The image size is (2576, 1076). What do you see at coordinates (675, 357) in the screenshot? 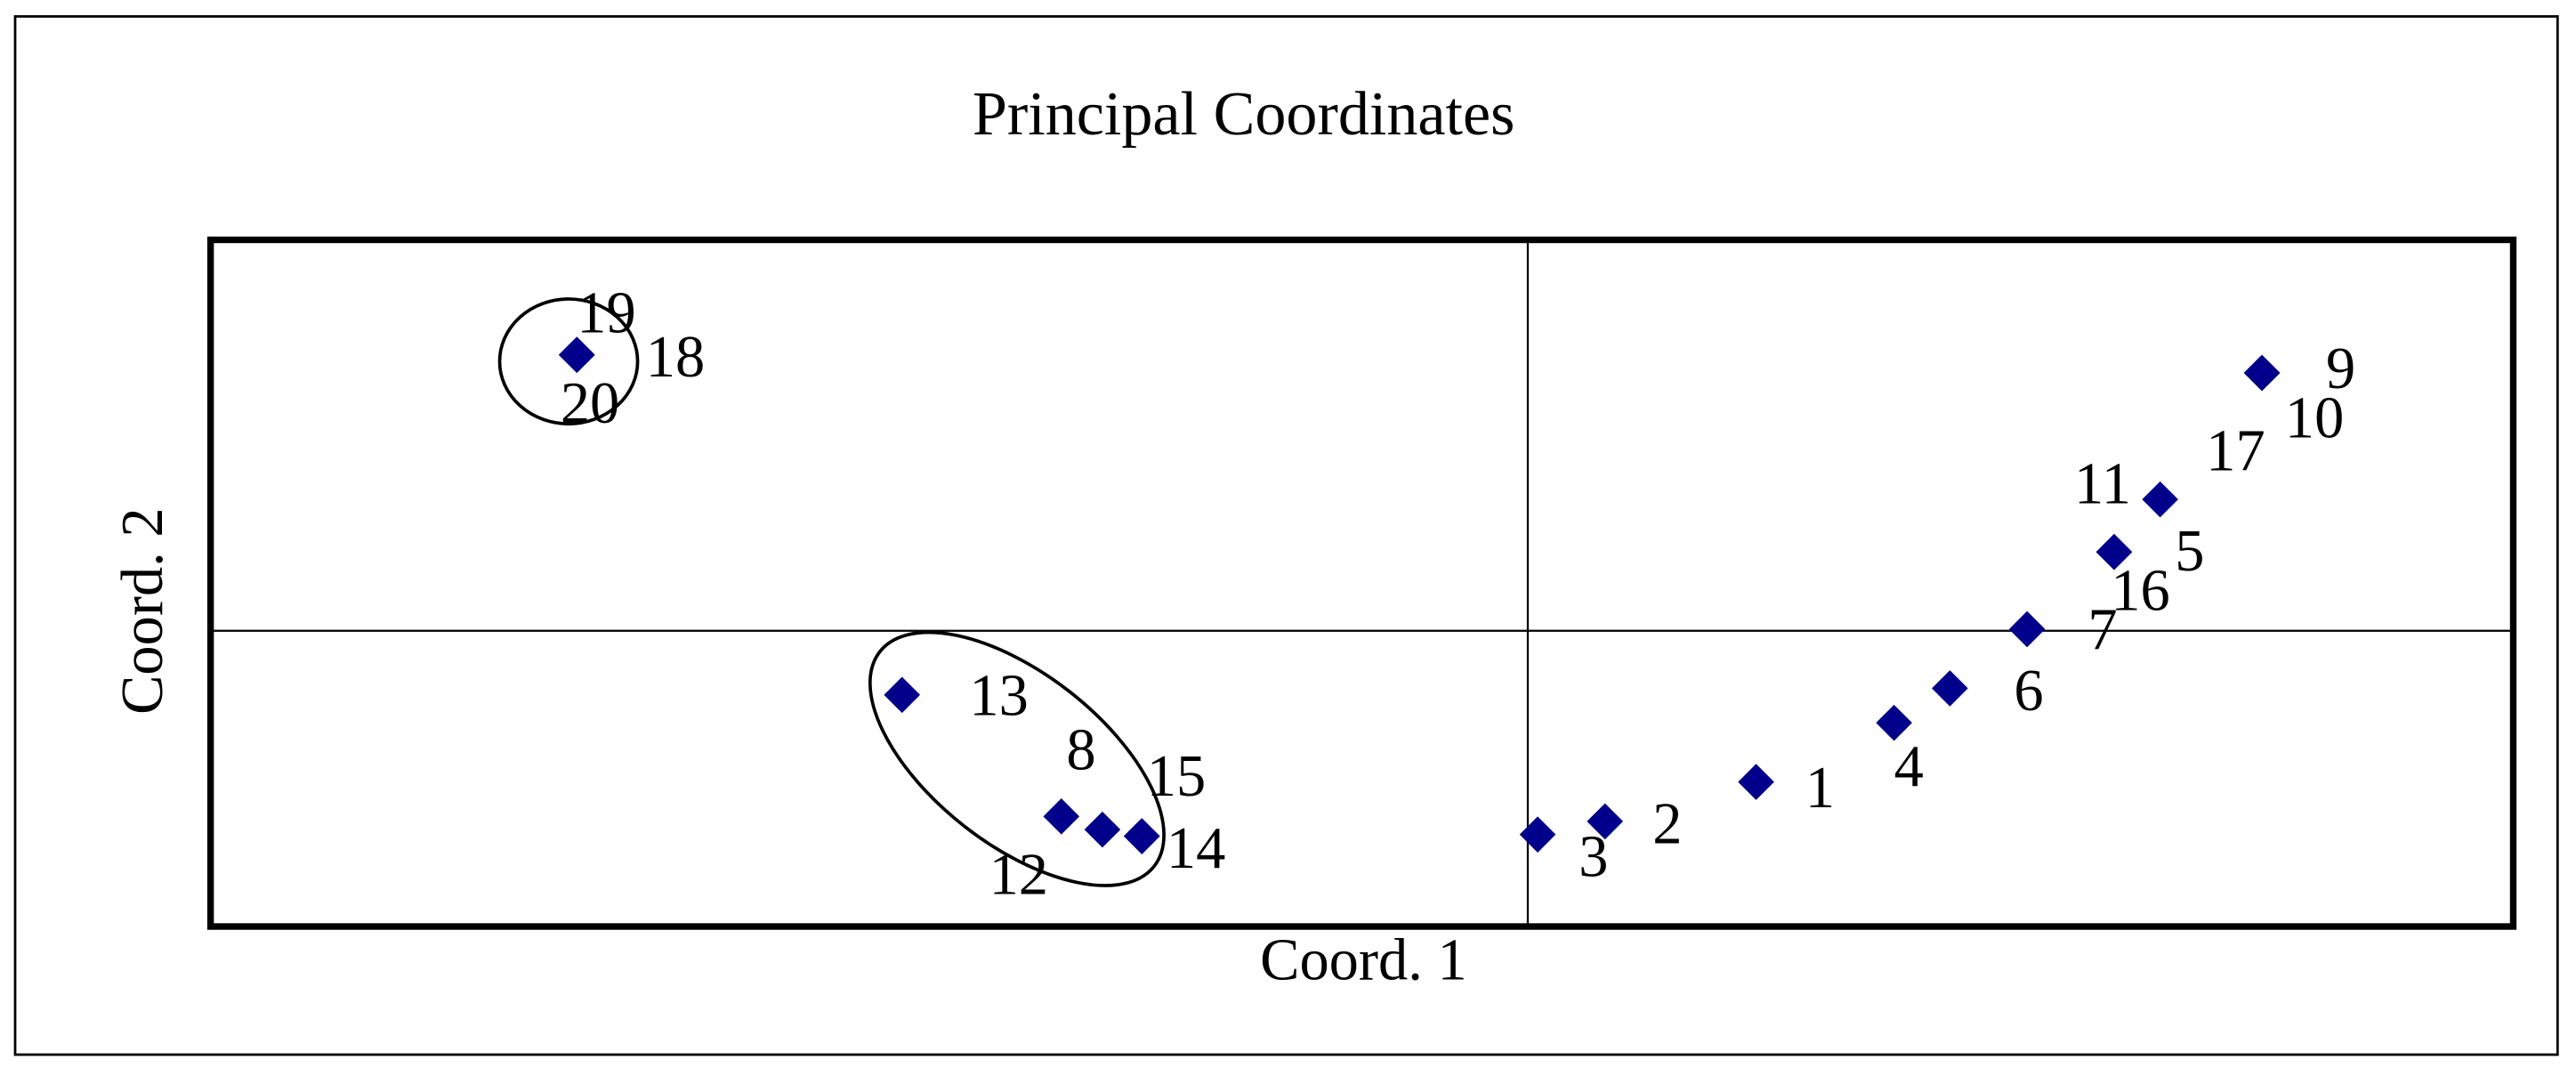
I see `point-label: 18` at bounding box center [675, 357].